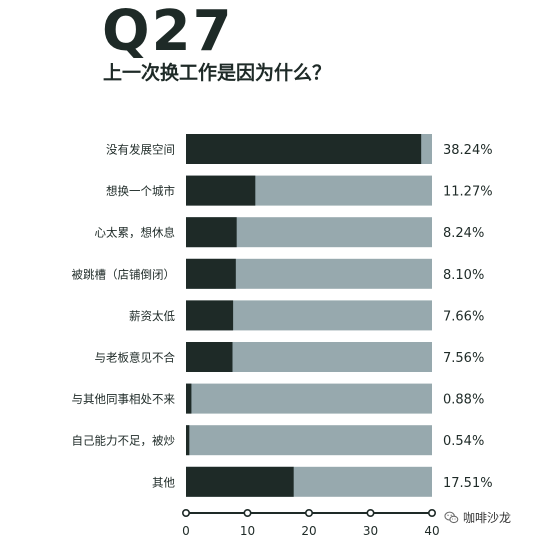 This screenshot has height=542, width=534. What do you see at coordinates (487, 518) in the screenshot?
I see `watermark-text: 咖啡沙龙` at bounding box center [487, 518].